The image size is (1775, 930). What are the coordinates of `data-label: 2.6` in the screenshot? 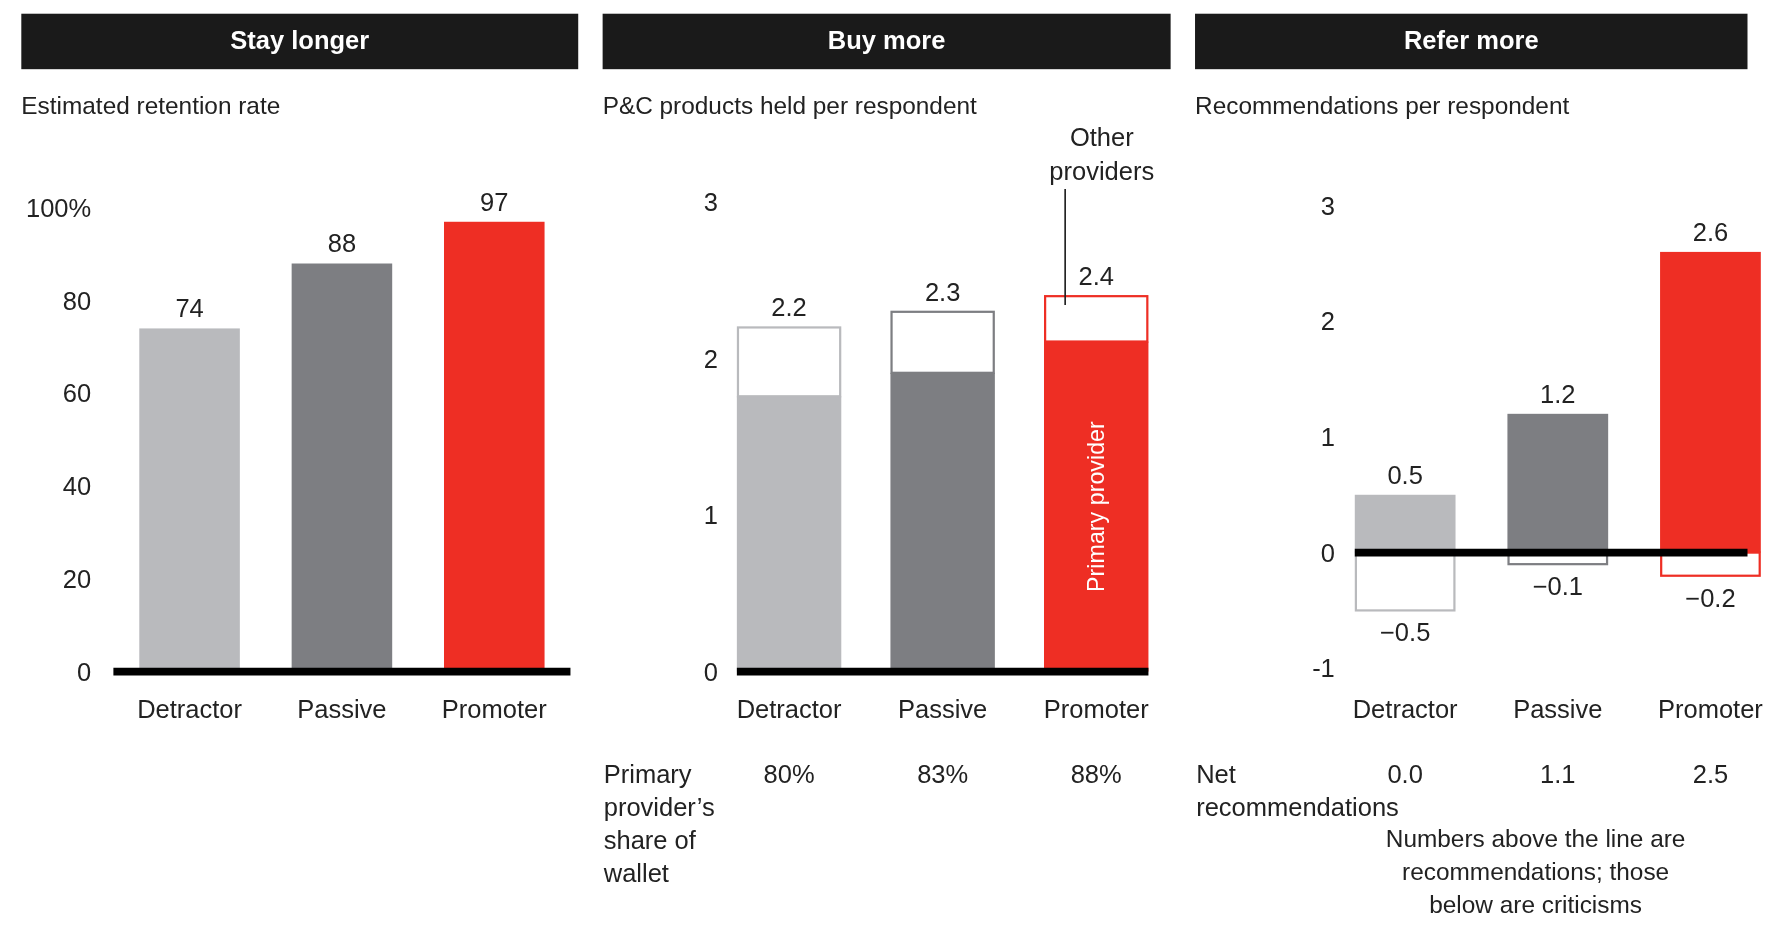 It's located at (1710, 231).